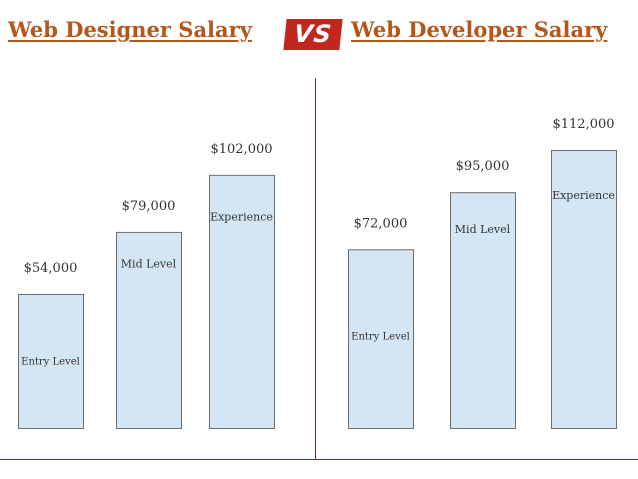 This screenshot has width=638, height=479. What do you see at coordinates (149, 206) in the screenshot?
I see `designer-value-label-1: $79,000` at bounding box center [149, 206].